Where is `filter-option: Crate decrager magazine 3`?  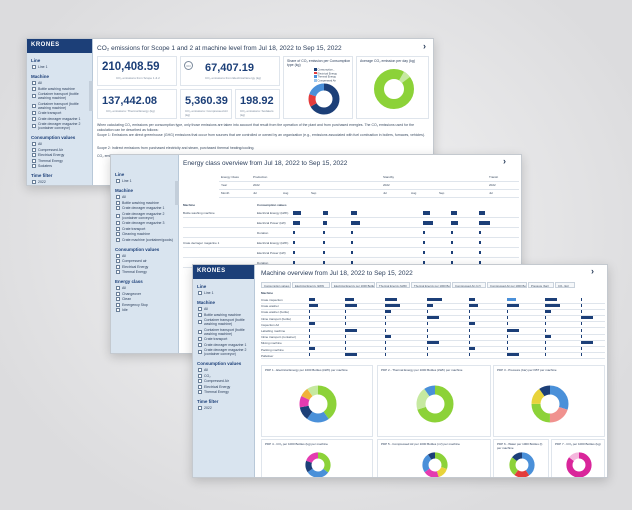 filter-option: Crate decrager magazine 3 is located at coordinates (145, 223).